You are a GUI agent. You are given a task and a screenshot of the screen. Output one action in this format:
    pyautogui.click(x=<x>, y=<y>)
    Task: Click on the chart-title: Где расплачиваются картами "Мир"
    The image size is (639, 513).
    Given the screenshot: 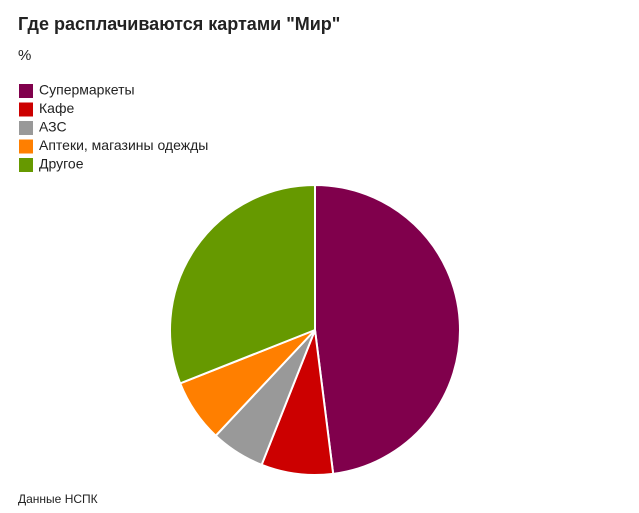 What is the action you would take?
    pyautogui.click(x=179, y=24)
    